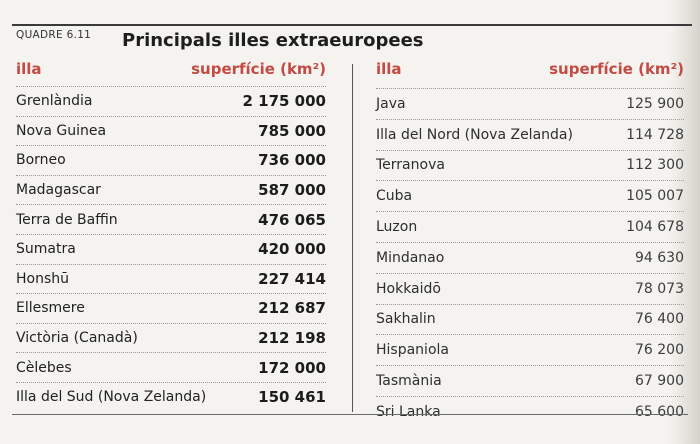 The image size is (700, 444). I want to click on table-row: Honshū 227 414, so click(171, 278).